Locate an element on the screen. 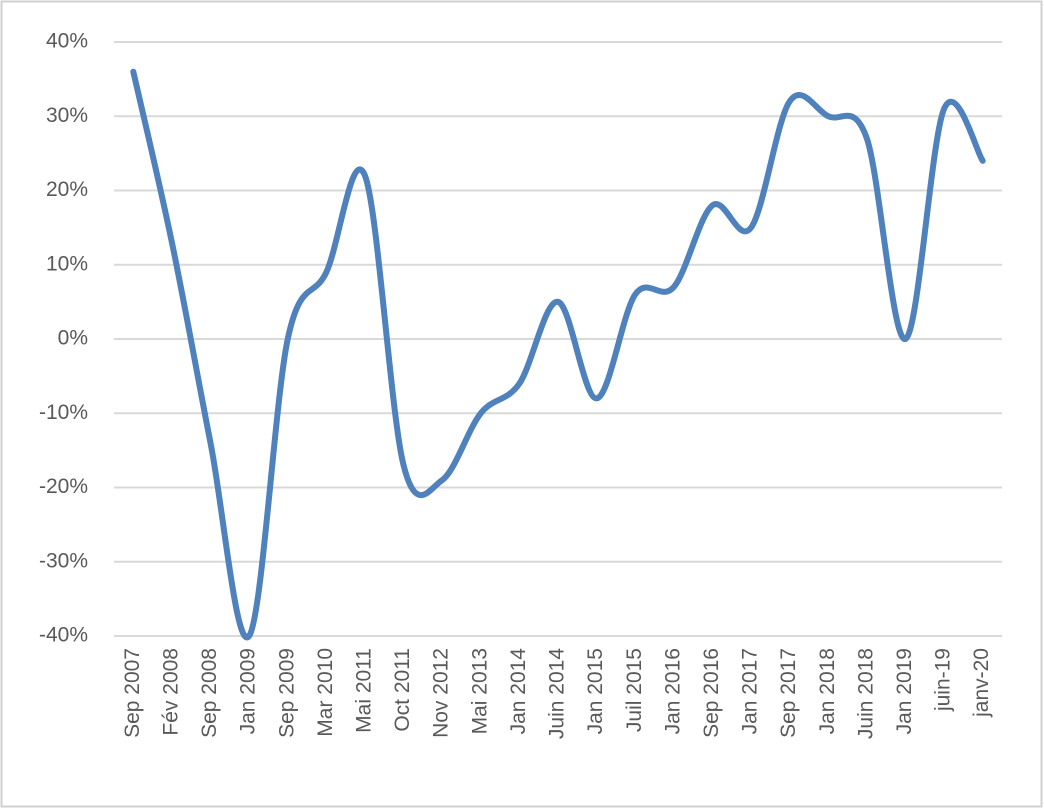  y-tick-label: -10% is located at coordinates (63, 412).